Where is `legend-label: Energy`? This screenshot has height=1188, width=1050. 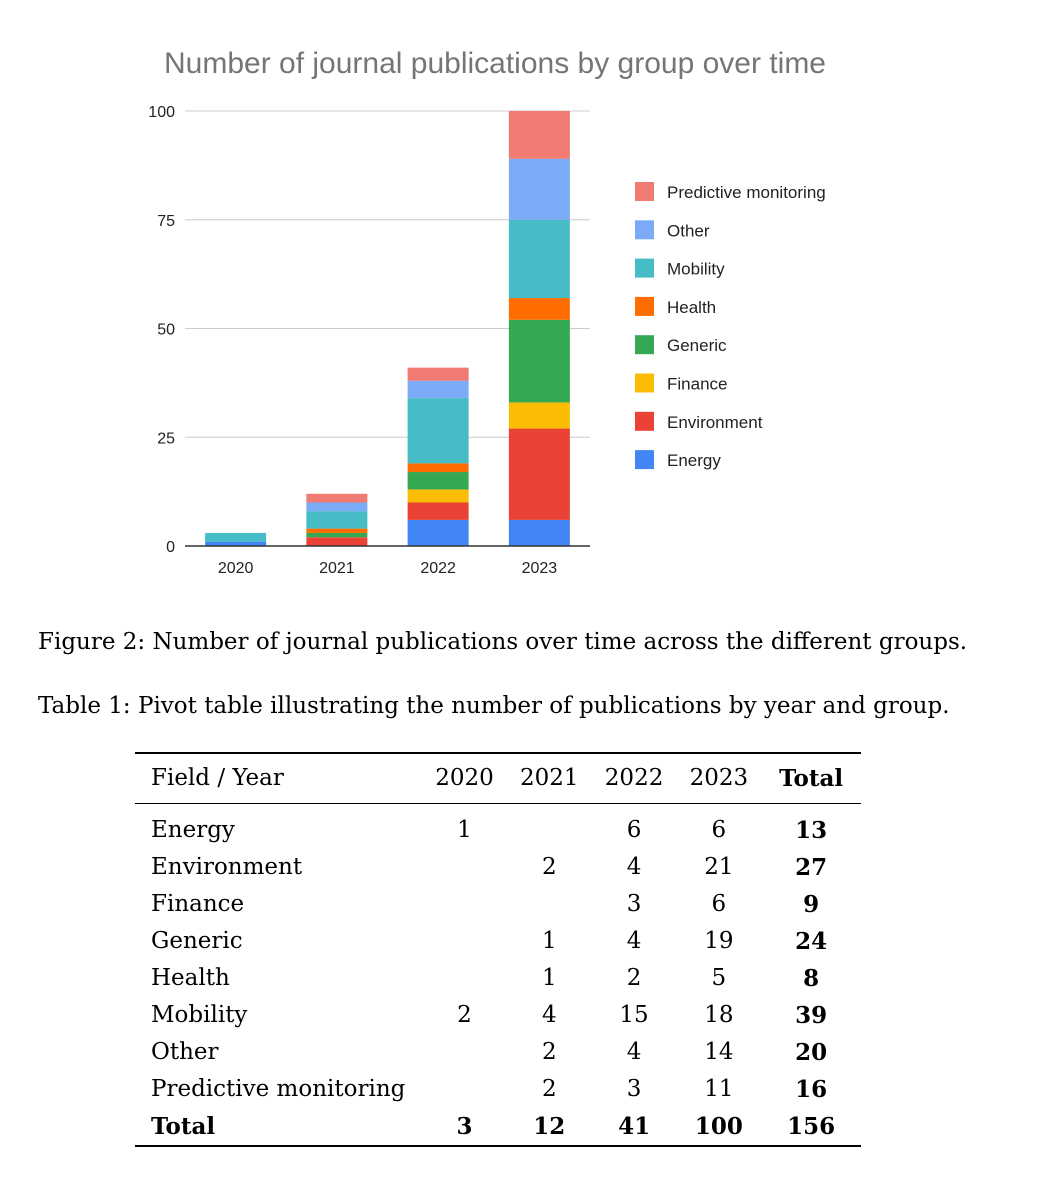
legend-label: Energy is located at coordinates (694, 460).